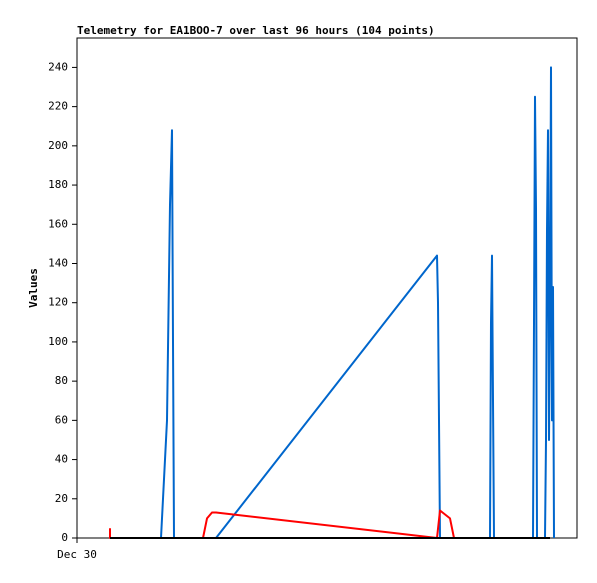 This screenshot has width=597, height=583. What do you see at coordinates (61, 419) in the screenshot?
I see `y-tick-label: 60` at bounding box center [61, 419].